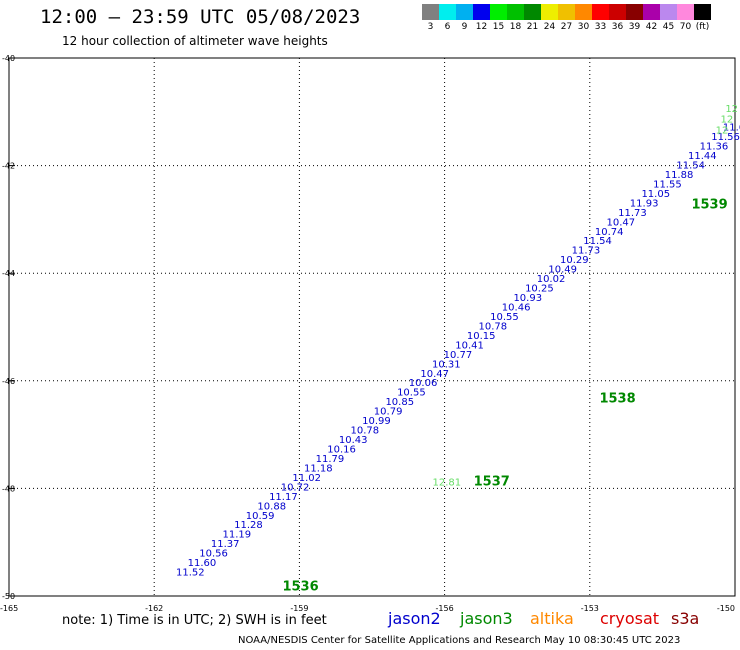 This screenshot has height=650, width=740. Describe the element at coordinates (516, 307) in the screenshot. I see `track-value-label: 10.46` at that location.